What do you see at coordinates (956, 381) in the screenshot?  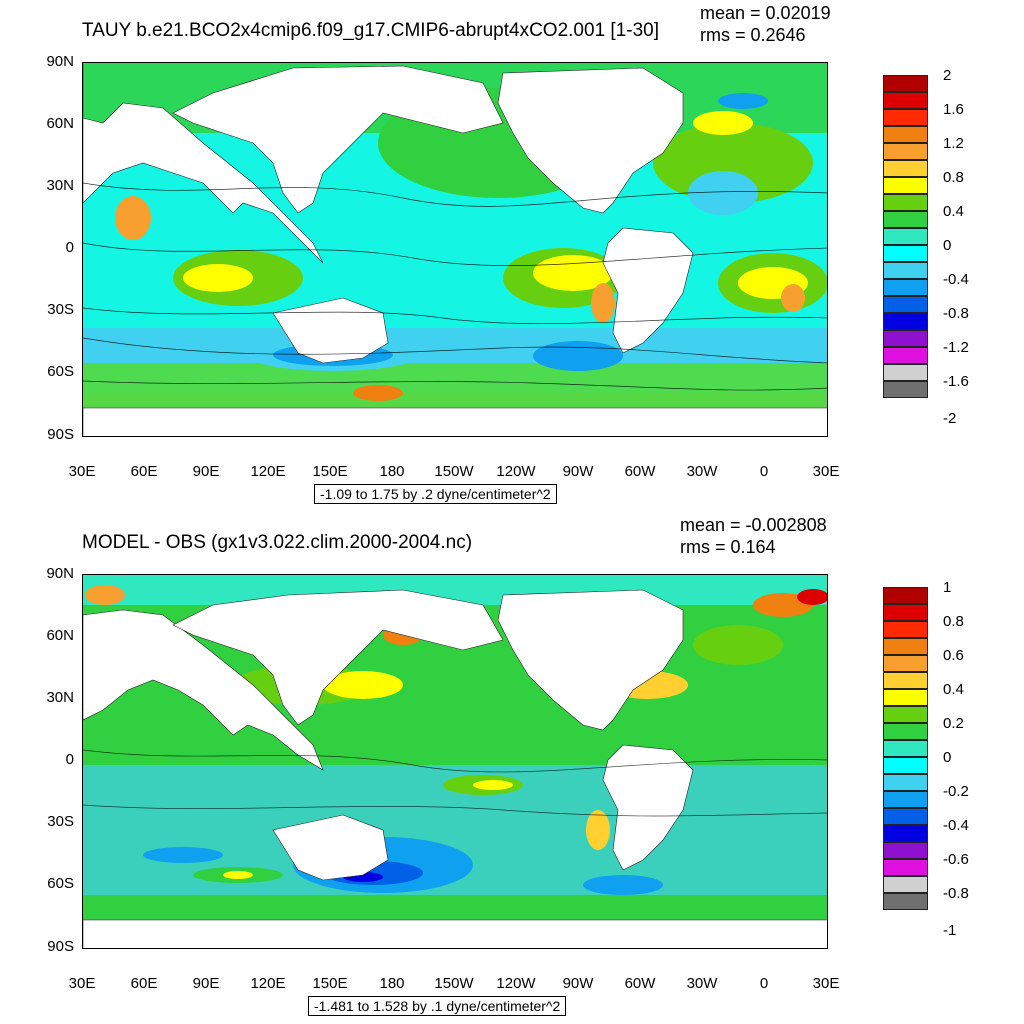 I see `top-colorbar-label: -1.6` at bounding box center [956, 381].